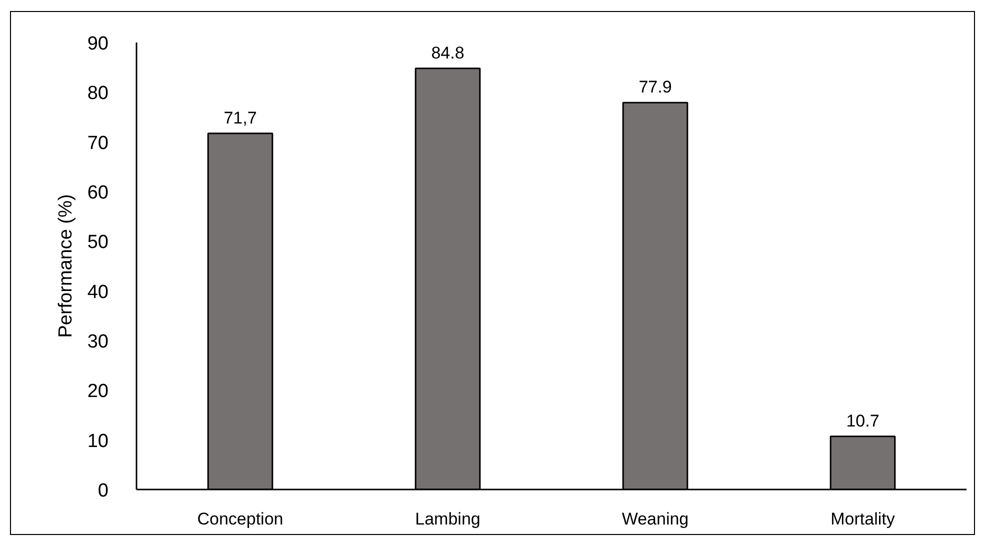 This screenshot has height=540, width=981. I want to click on data-label: 77.9, so click(655, 87).